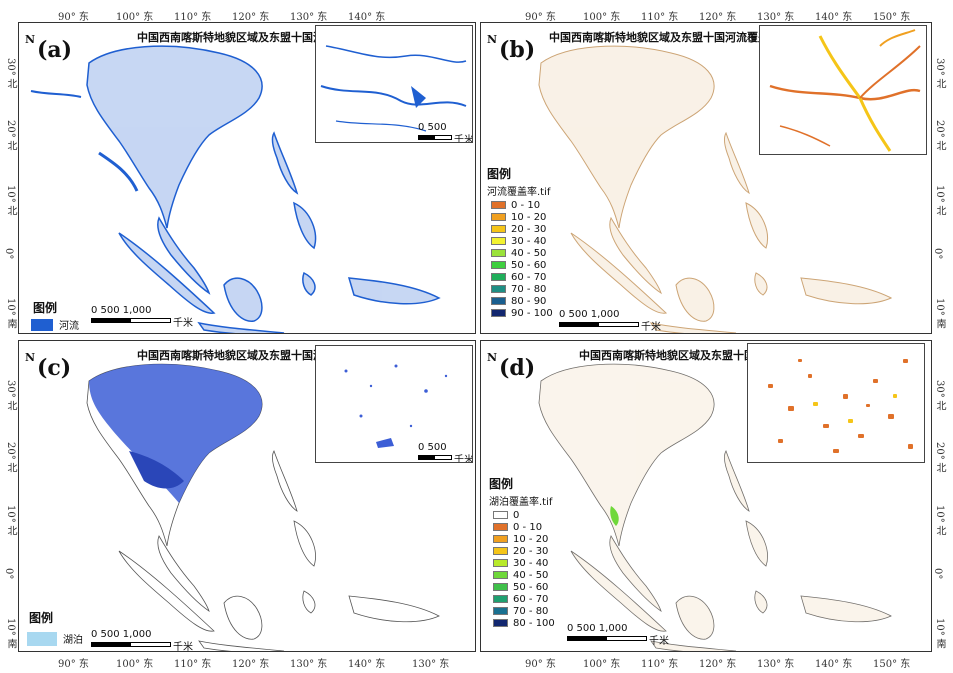  I want to click on legend-item: 70 - 80, so click(522, 289).